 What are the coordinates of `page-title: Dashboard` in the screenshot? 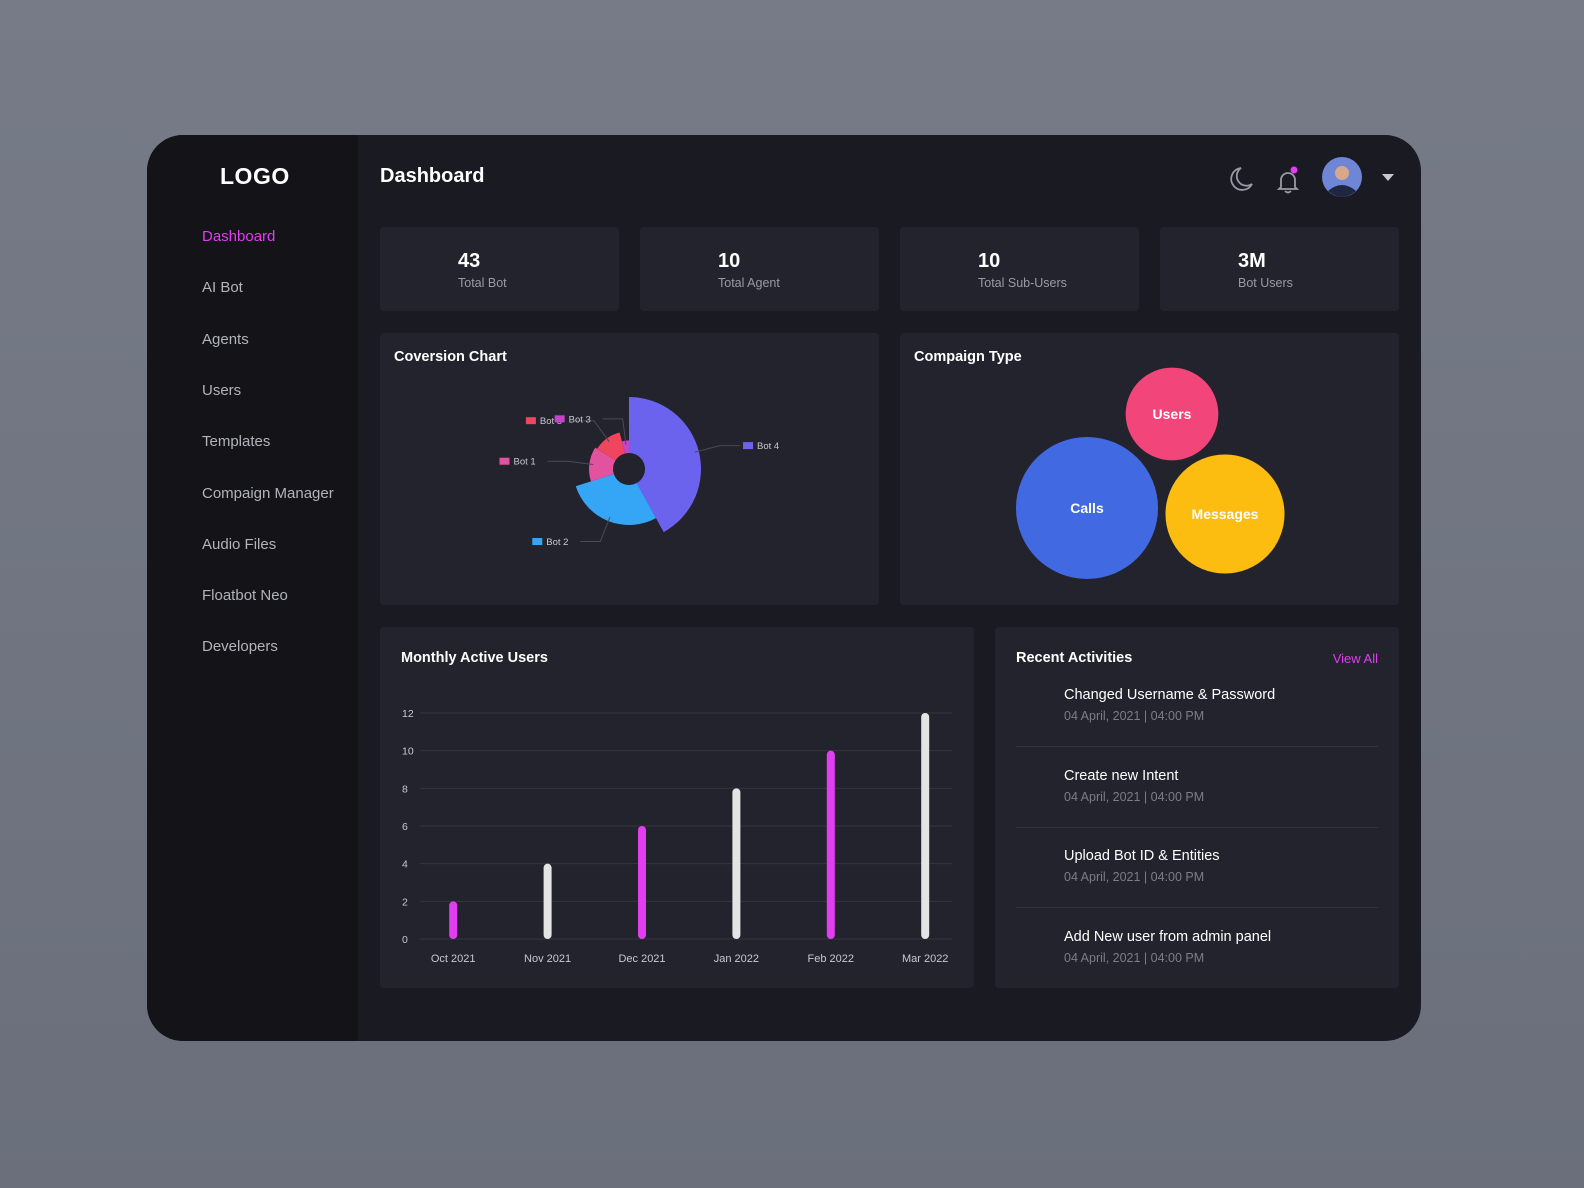 It's located at (432, 176).